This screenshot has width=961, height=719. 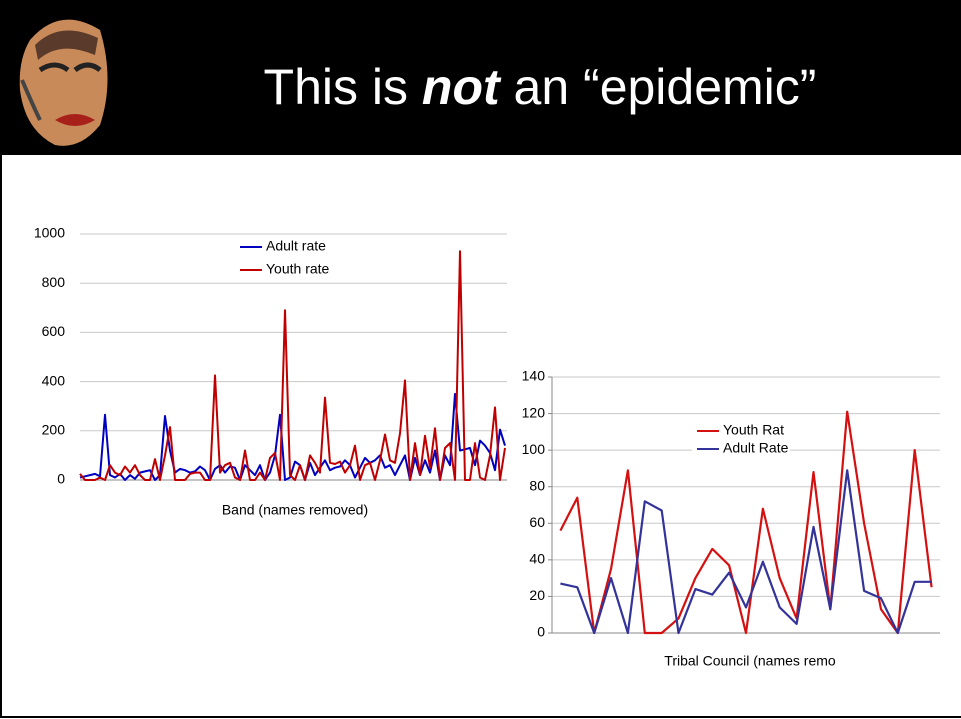 What do you see at coordinates (534, 449) in the screenshot?
I see `y-tick-label: 100` at bounding box center [534, 449].